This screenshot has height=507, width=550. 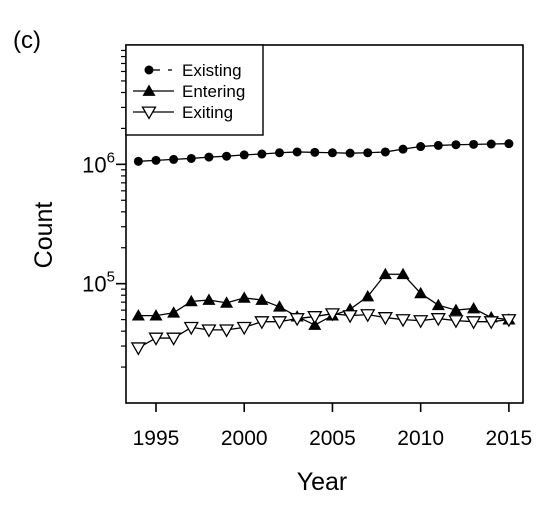 What do you see at coordinates (322, 482) in the screenshot?
I see `x-axis-title: Year` at bounding box center [322, 482].